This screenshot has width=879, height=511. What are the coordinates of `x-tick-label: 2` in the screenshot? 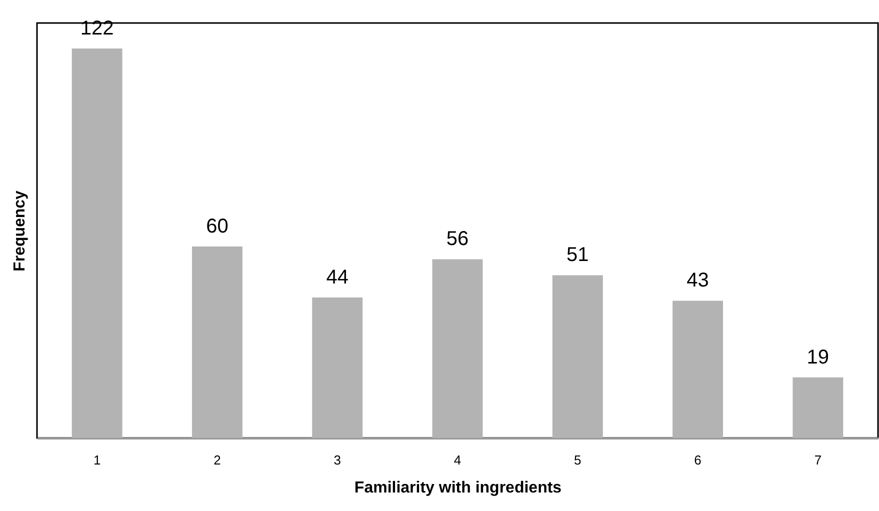 It's located at (217, 460).